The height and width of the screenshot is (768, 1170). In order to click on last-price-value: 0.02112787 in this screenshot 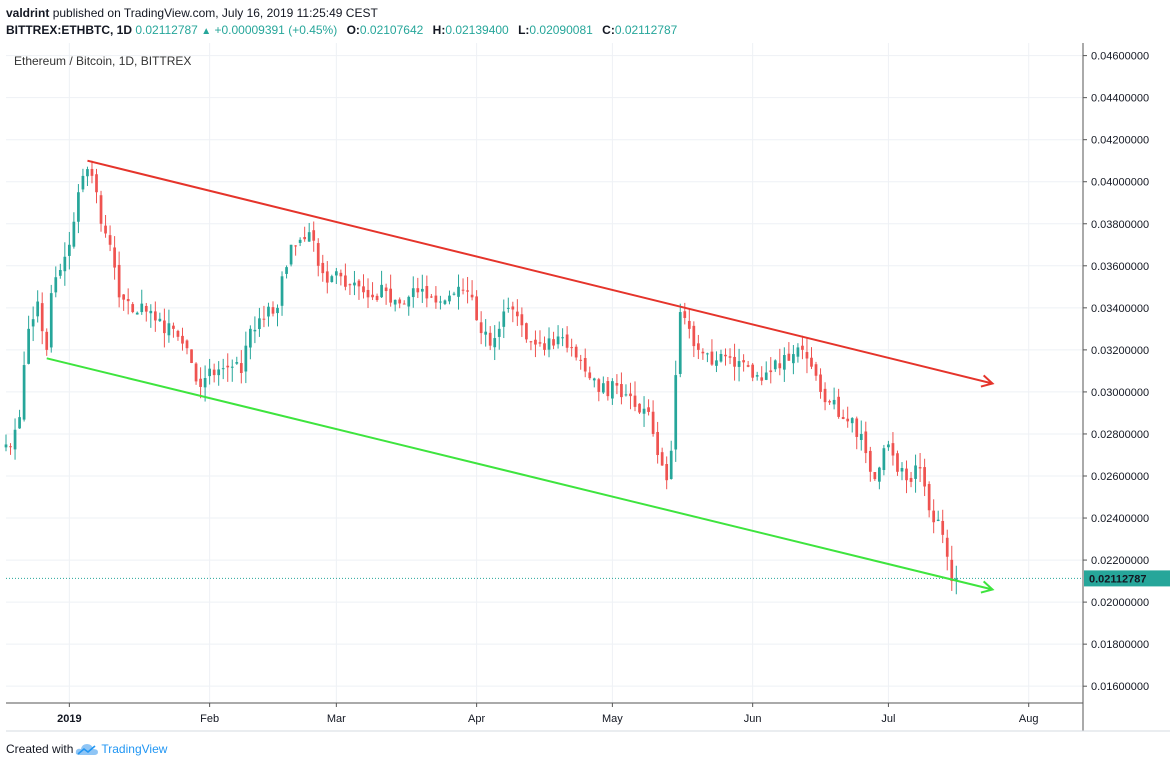, I will do `click(166, 30)`.